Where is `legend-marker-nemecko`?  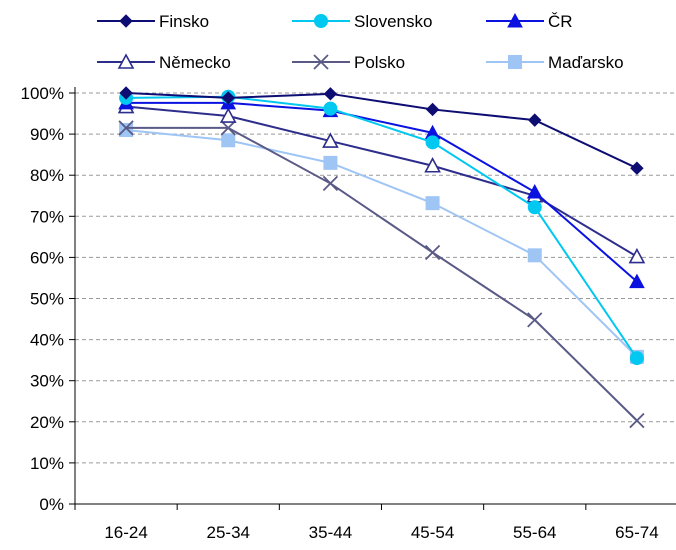 legend-marker-nemecko is located at coordinates (126, 61).